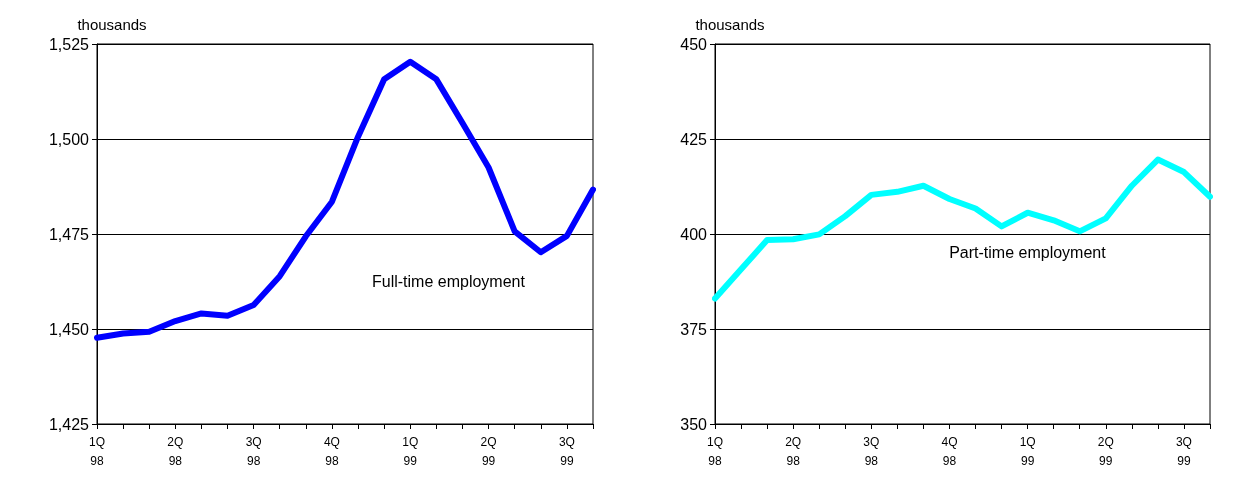 This screenshot has height=489, width=1253. I want to click on y-tick-label: 375, so click(694, 329).